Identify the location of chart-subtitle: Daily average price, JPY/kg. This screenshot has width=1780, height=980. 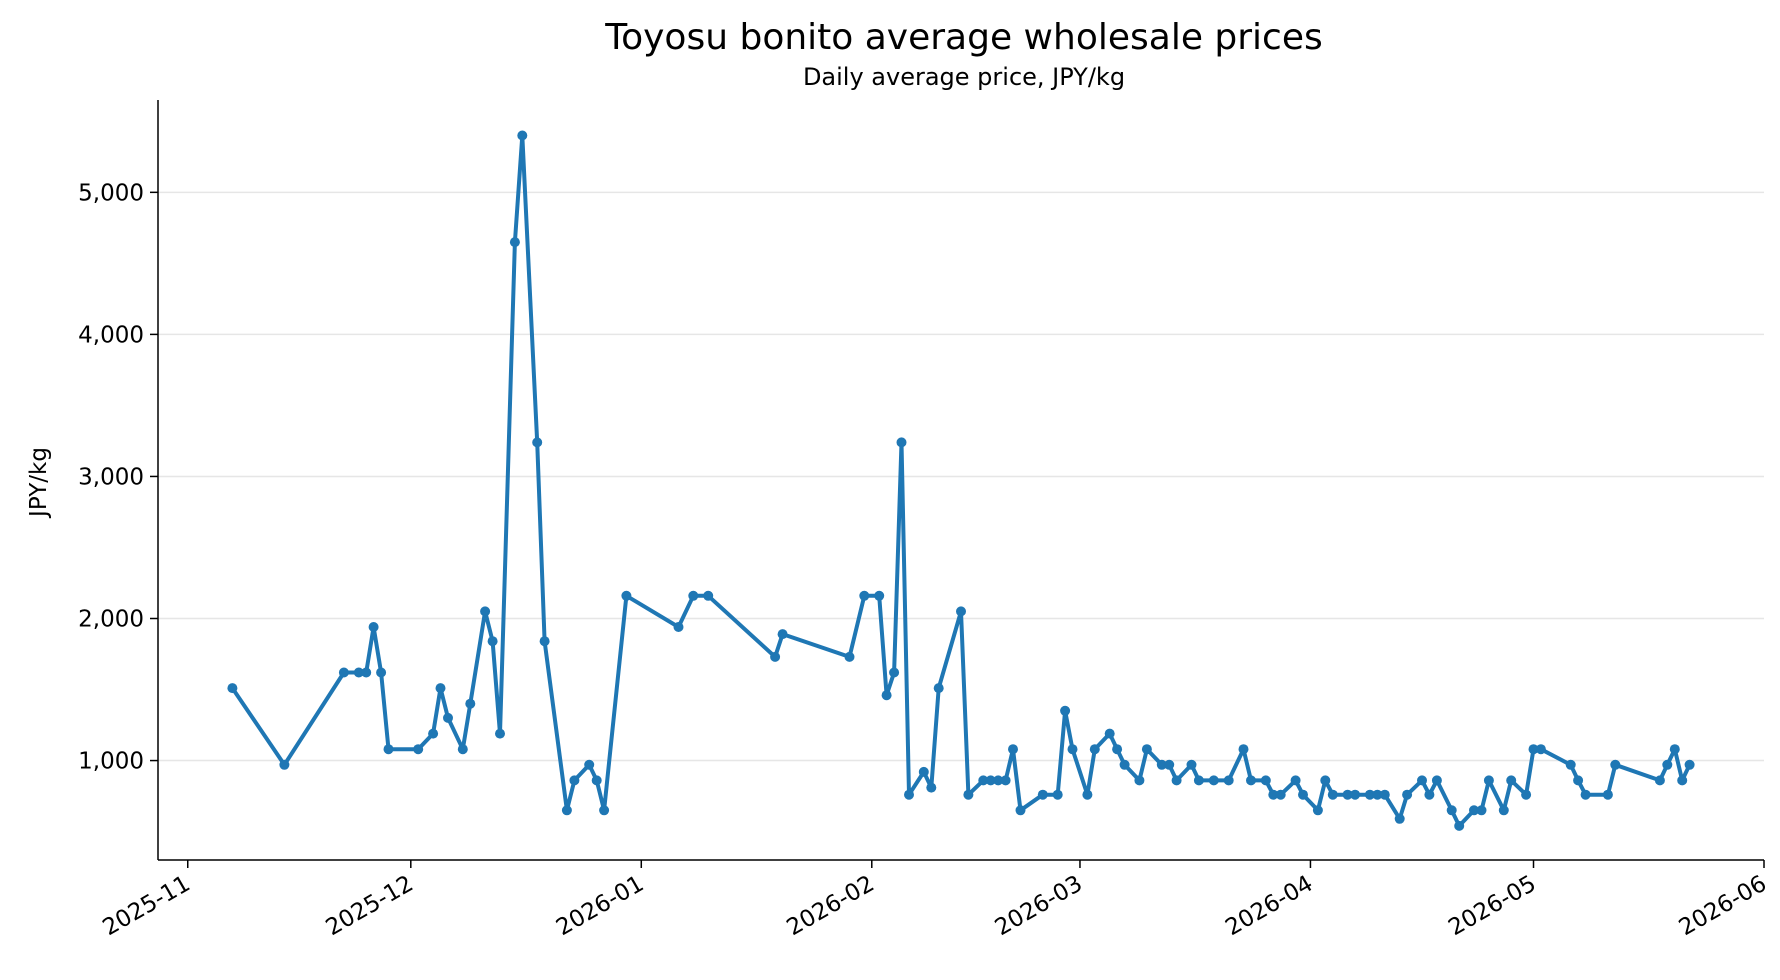
(964, 77).